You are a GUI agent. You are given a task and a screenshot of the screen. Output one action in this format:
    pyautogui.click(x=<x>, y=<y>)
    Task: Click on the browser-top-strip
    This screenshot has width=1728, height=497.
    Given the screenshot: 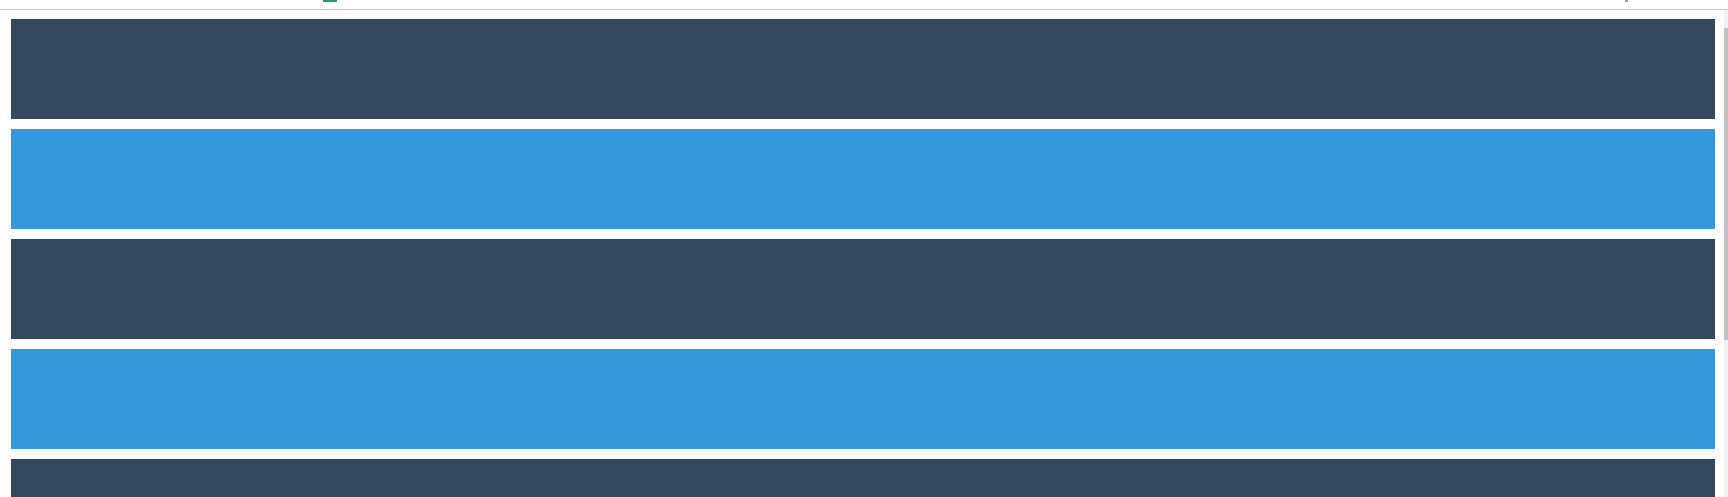 What is the action you would take?
    pyautogui.click(x=864, y=5)
    